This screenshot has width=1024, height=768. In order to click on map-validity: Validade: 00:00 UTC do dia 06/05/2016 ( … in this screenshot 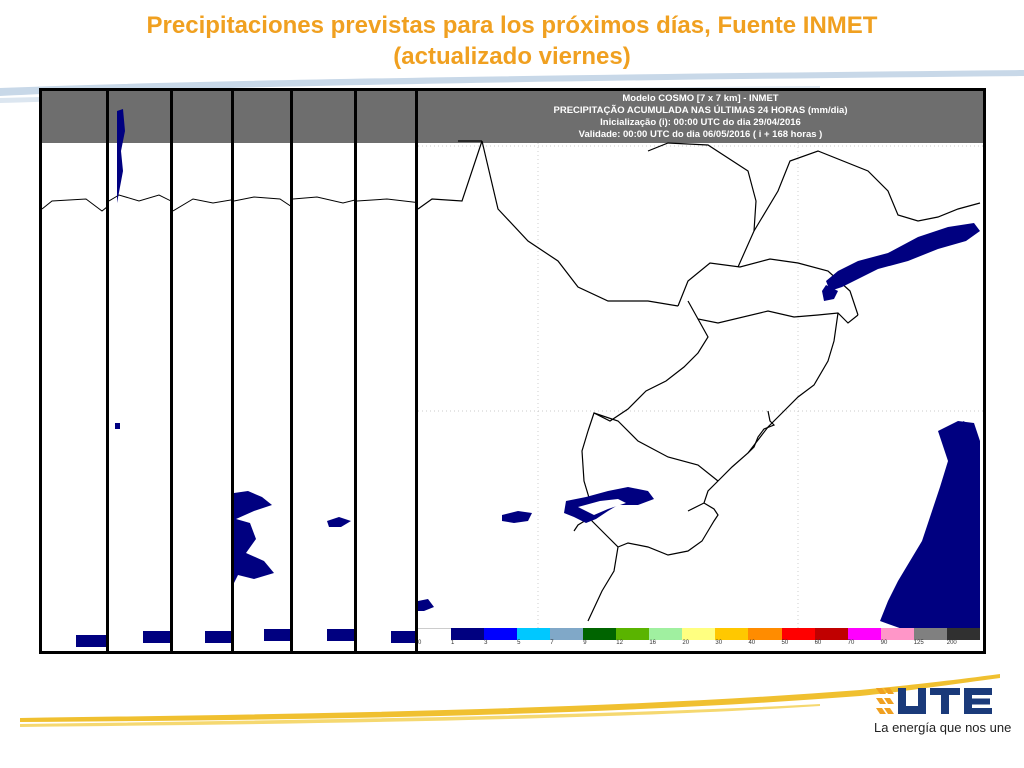, I will do `click(700, 134)`.